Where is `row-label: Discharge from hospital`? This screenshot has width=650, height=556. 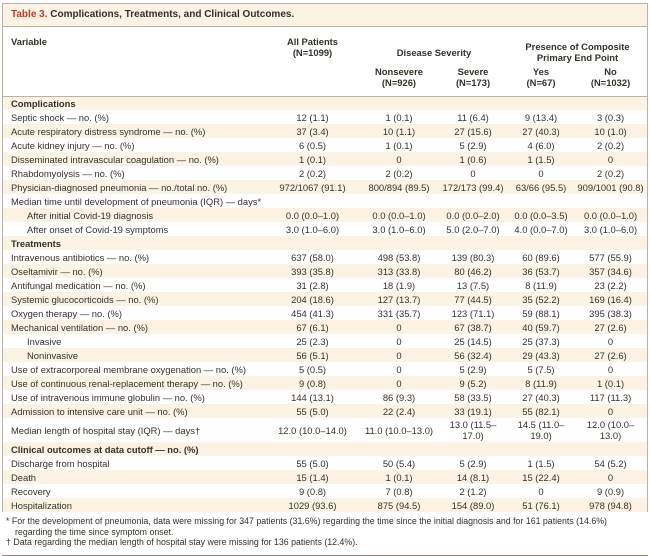
row-label: Discharge from hospital is located at coordinates (134, 463).